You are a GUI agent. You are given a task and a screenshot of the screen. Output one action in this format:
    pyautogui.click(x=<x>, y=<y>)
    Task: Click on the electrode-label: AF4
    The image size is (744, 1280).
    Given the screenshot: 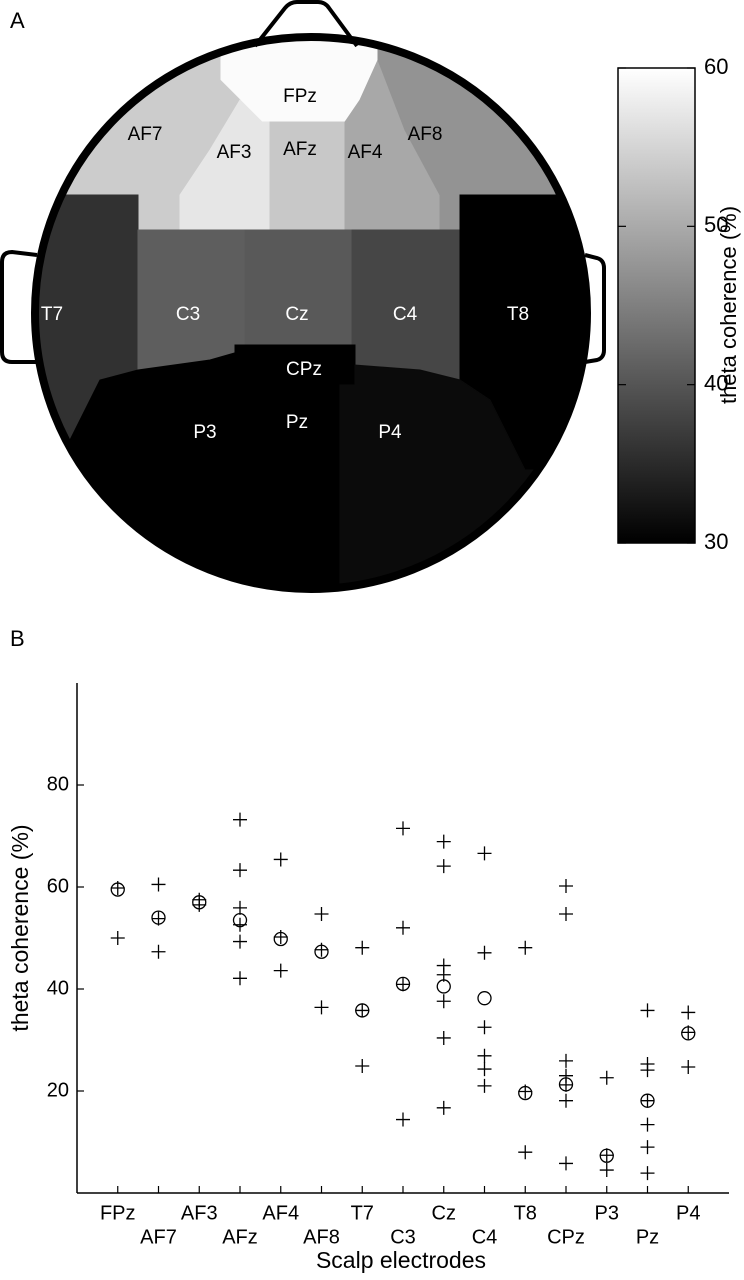 What is the action you would take?
    pyautogui.click(x=365, y=152)
    